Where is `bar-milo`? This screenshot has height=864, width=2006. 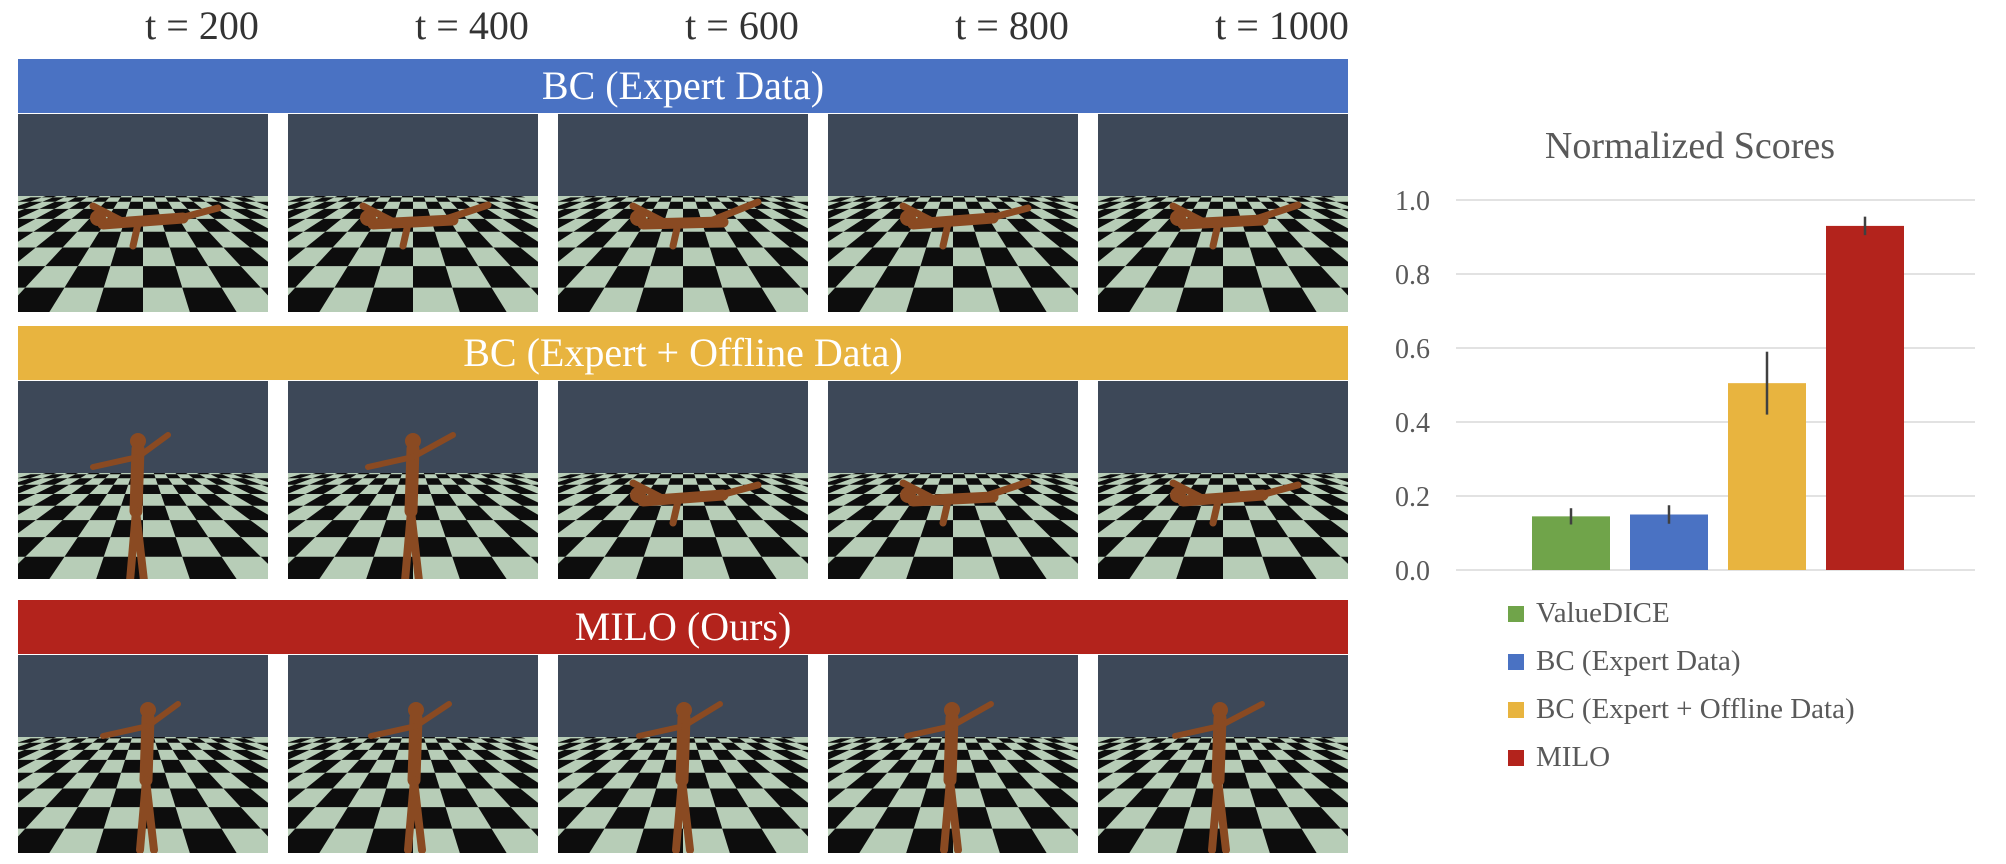
bar-milo is located at coordinates (1865, 397).